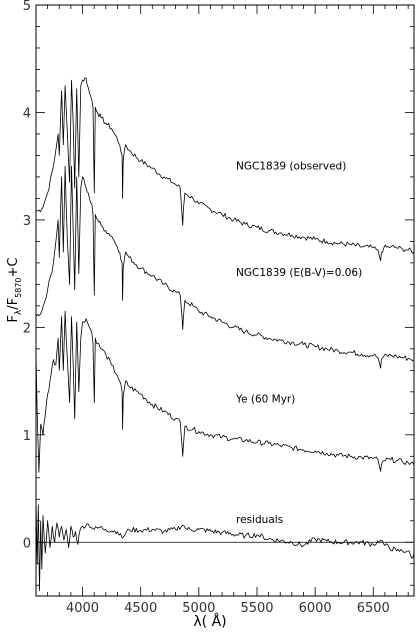 The image size is (420, 634). Describe the element at coordinates (315, 608) in the screenshot. I see `x-tick-label: 6000` at that location.